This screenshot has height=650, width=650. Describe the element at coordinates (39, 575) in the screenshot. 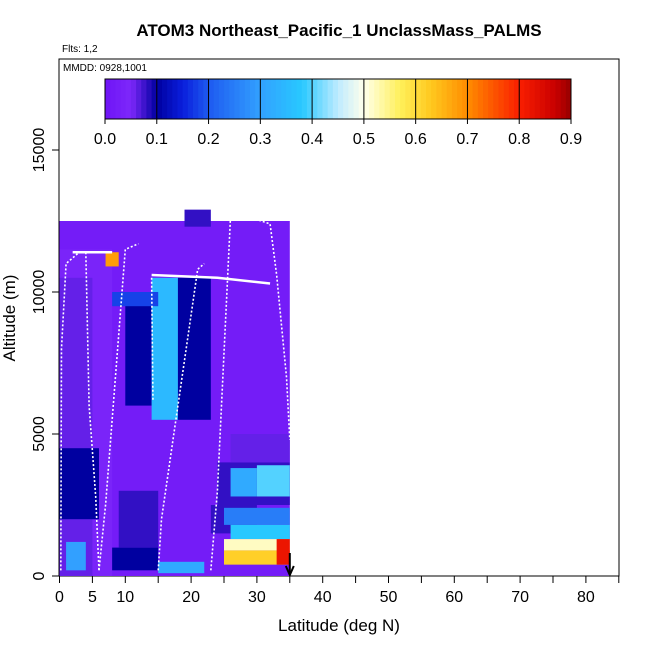

I see `y-tick-label: 0` at that location.